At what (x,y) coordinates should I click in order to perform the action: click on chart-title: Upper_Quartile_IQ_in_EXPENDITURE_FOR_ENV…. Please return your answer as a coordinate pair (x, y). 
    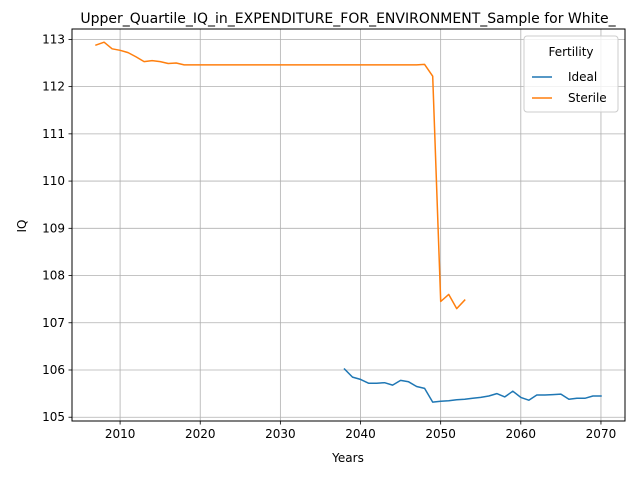
    Looking at the image, I should click on (348, 19).